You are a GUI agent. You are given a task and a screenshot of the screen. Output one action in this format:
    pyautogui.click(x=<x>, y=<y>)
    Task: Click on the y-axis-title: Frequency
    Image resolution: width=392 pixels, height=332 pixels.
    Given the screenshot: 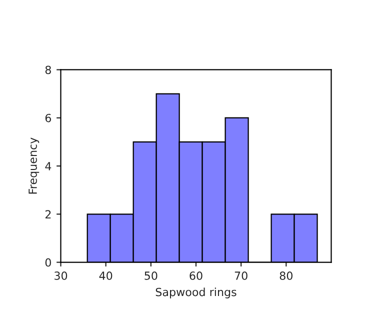 What is the action you would take?
    pyautogui.click(x=34, y=166)
    